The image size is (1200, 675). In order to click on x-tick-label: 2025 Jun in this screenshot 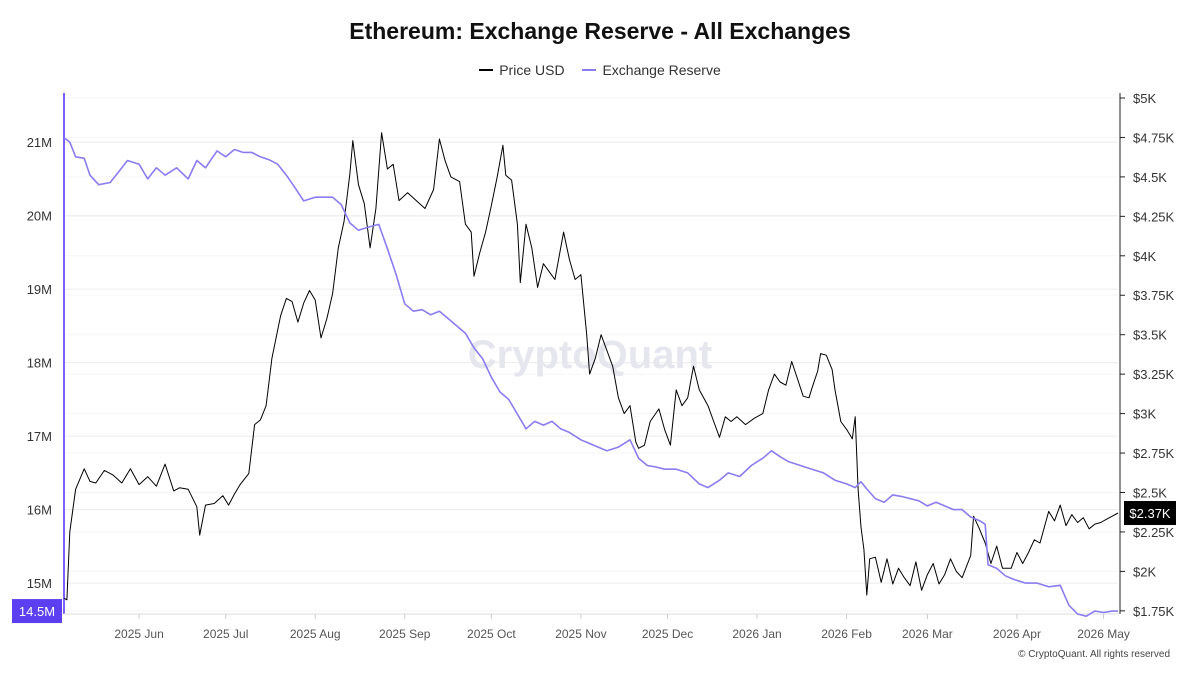, I will do `click(138, 634)`.